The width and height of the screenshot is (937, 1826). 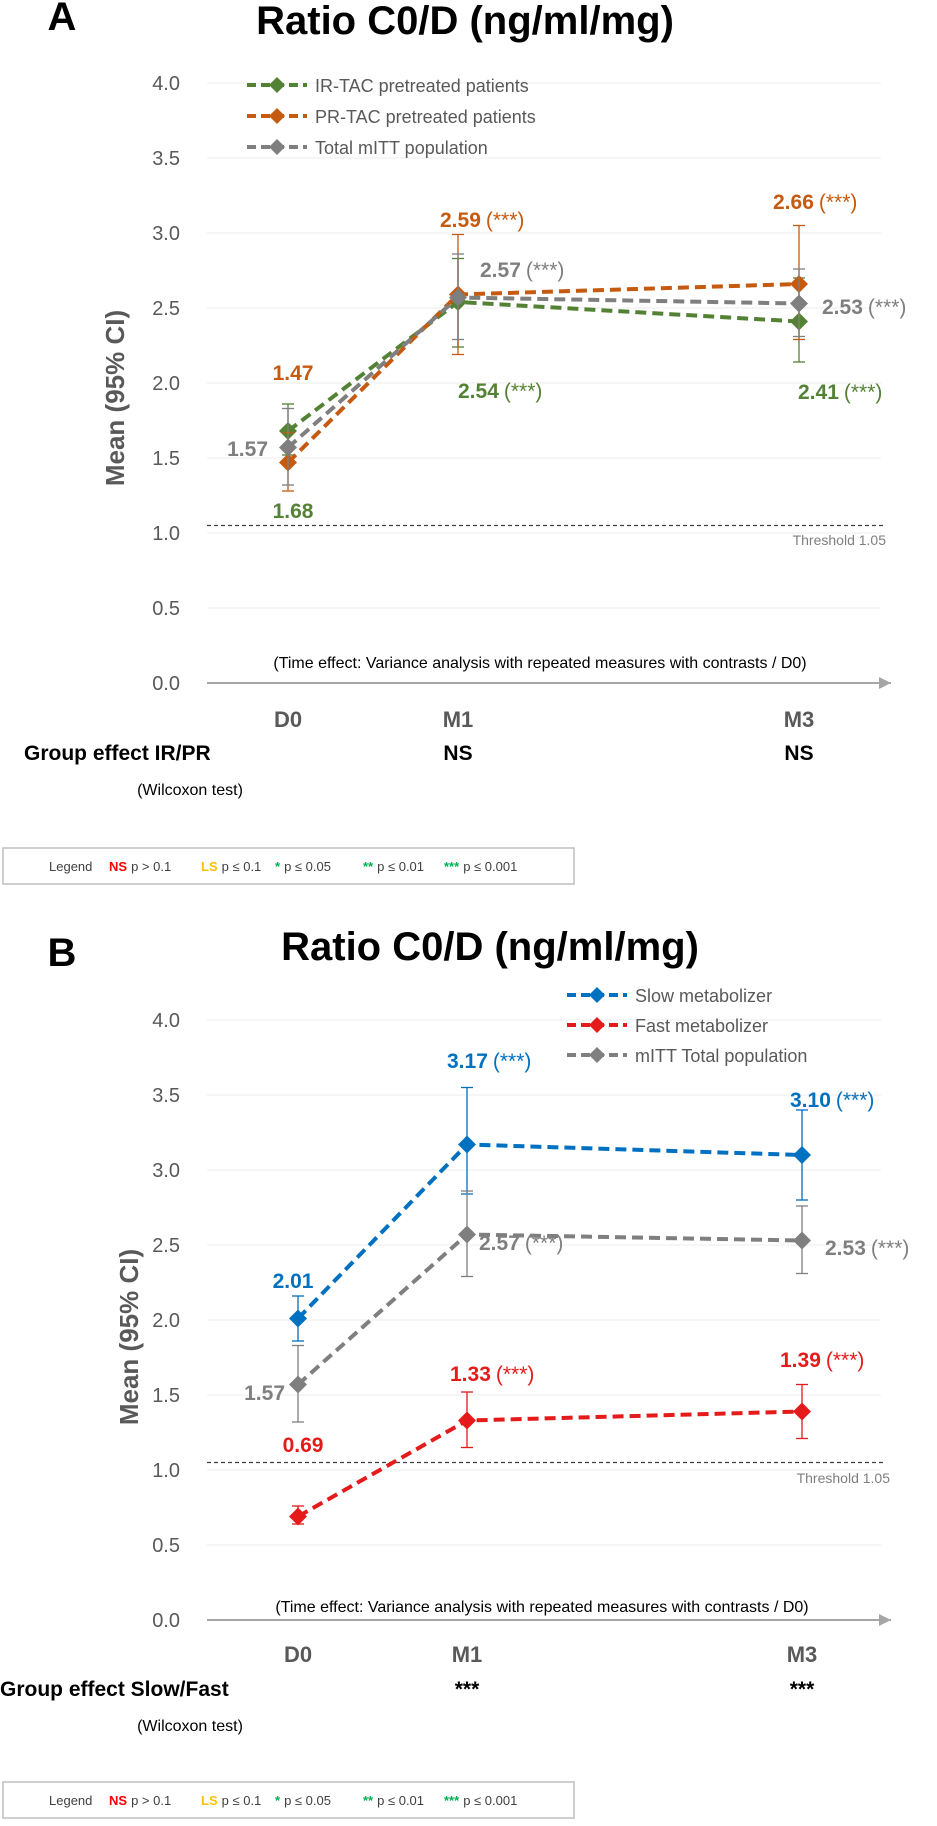 I want to click on data-label-value: 2.01, so click(x=293, y=1281).